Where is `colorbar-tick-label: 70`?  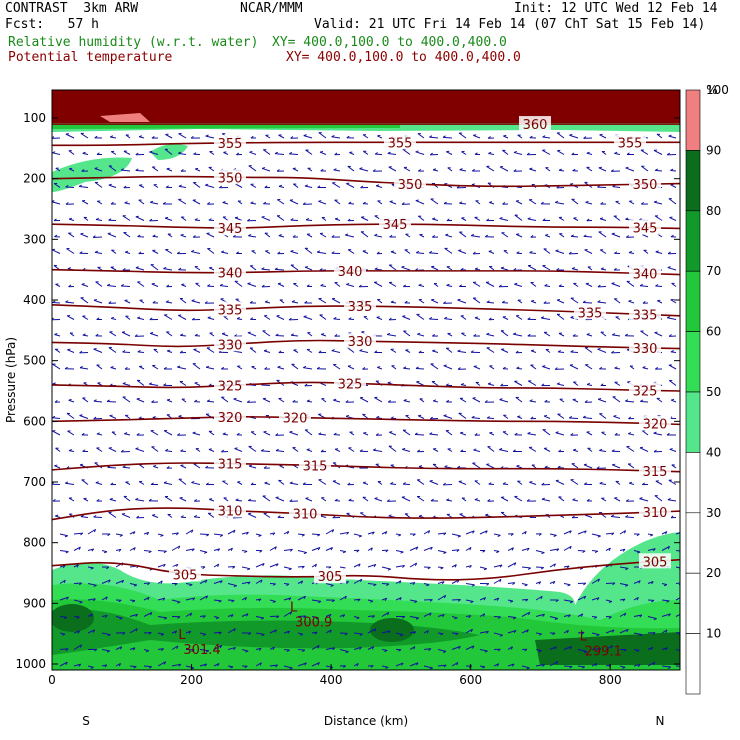
colorbar-tick-label: 70 is located at coordinates (713, 271).